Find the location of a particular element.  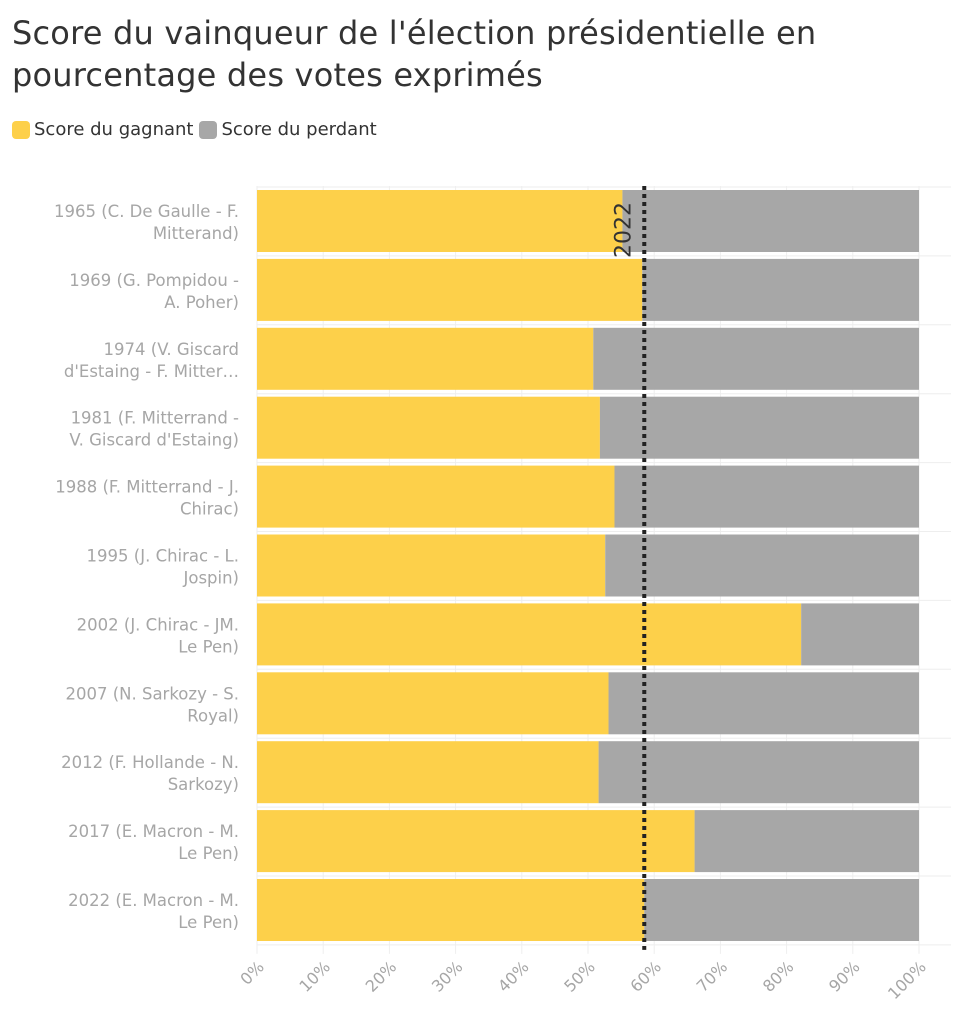

x-tick-label: 30% is located at coordinates (447, 976).